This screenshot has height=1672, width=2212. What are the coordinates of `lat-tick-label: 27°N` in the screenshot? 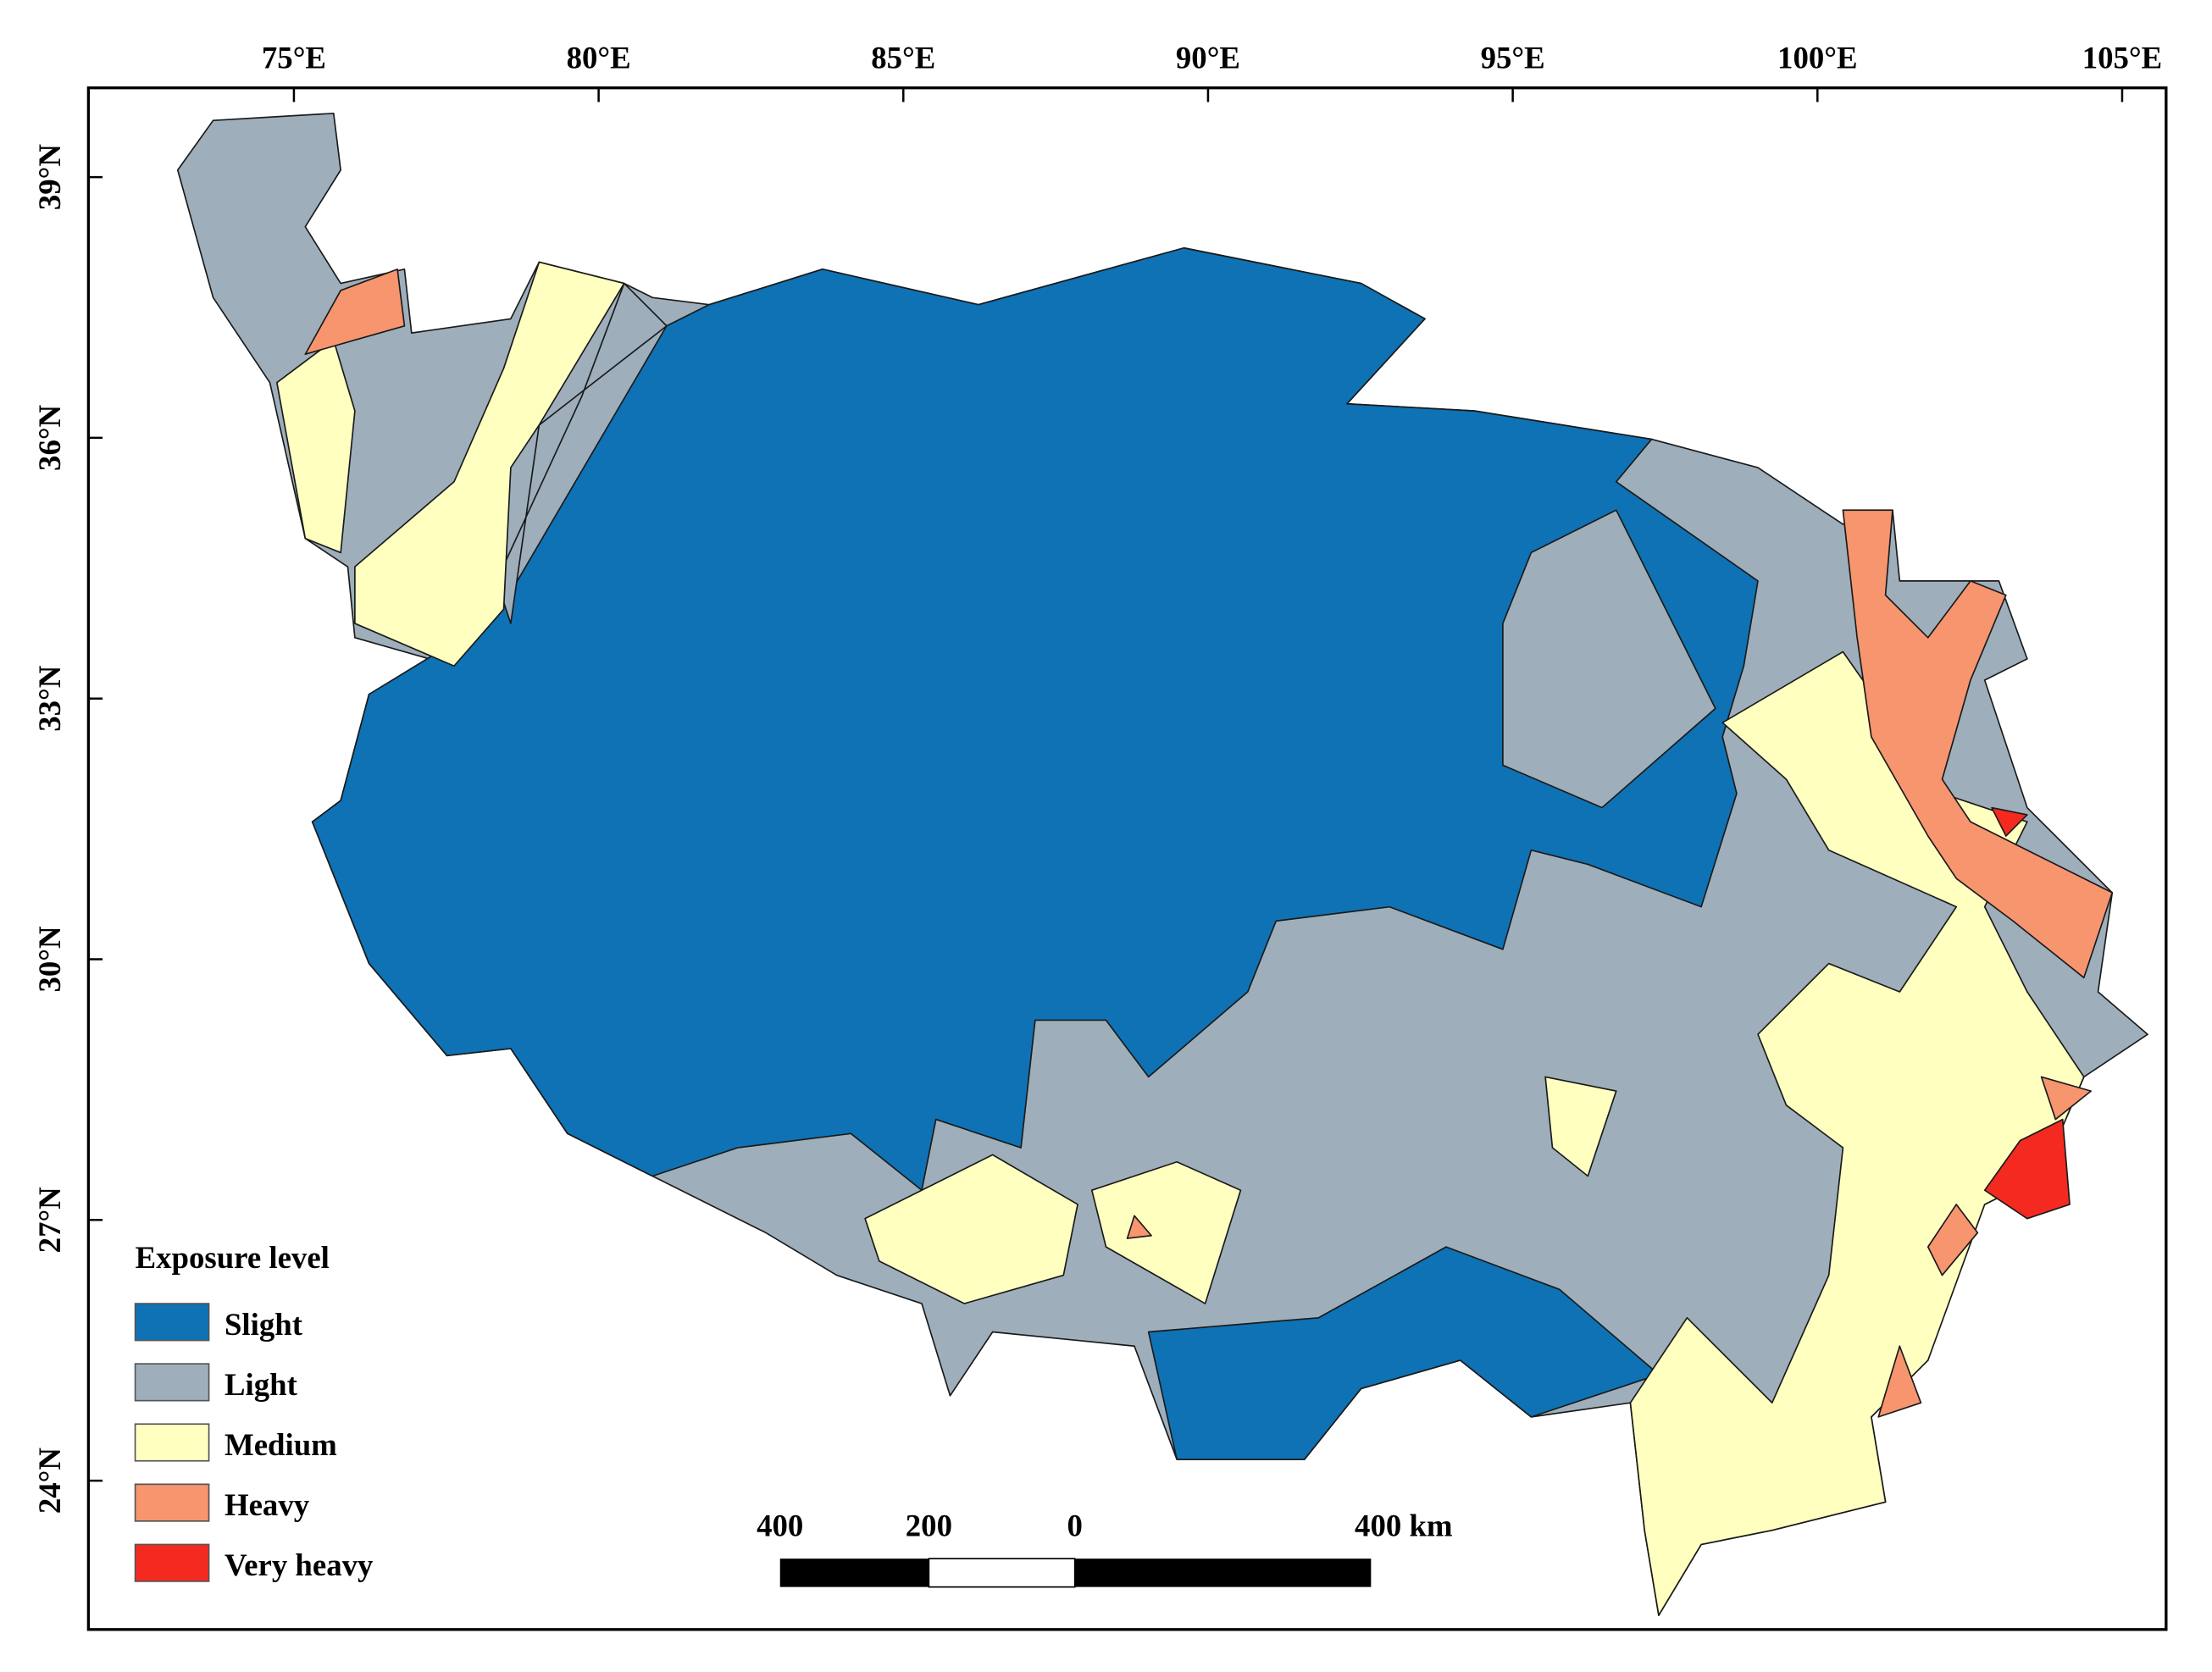 It's located at (49, 1220).